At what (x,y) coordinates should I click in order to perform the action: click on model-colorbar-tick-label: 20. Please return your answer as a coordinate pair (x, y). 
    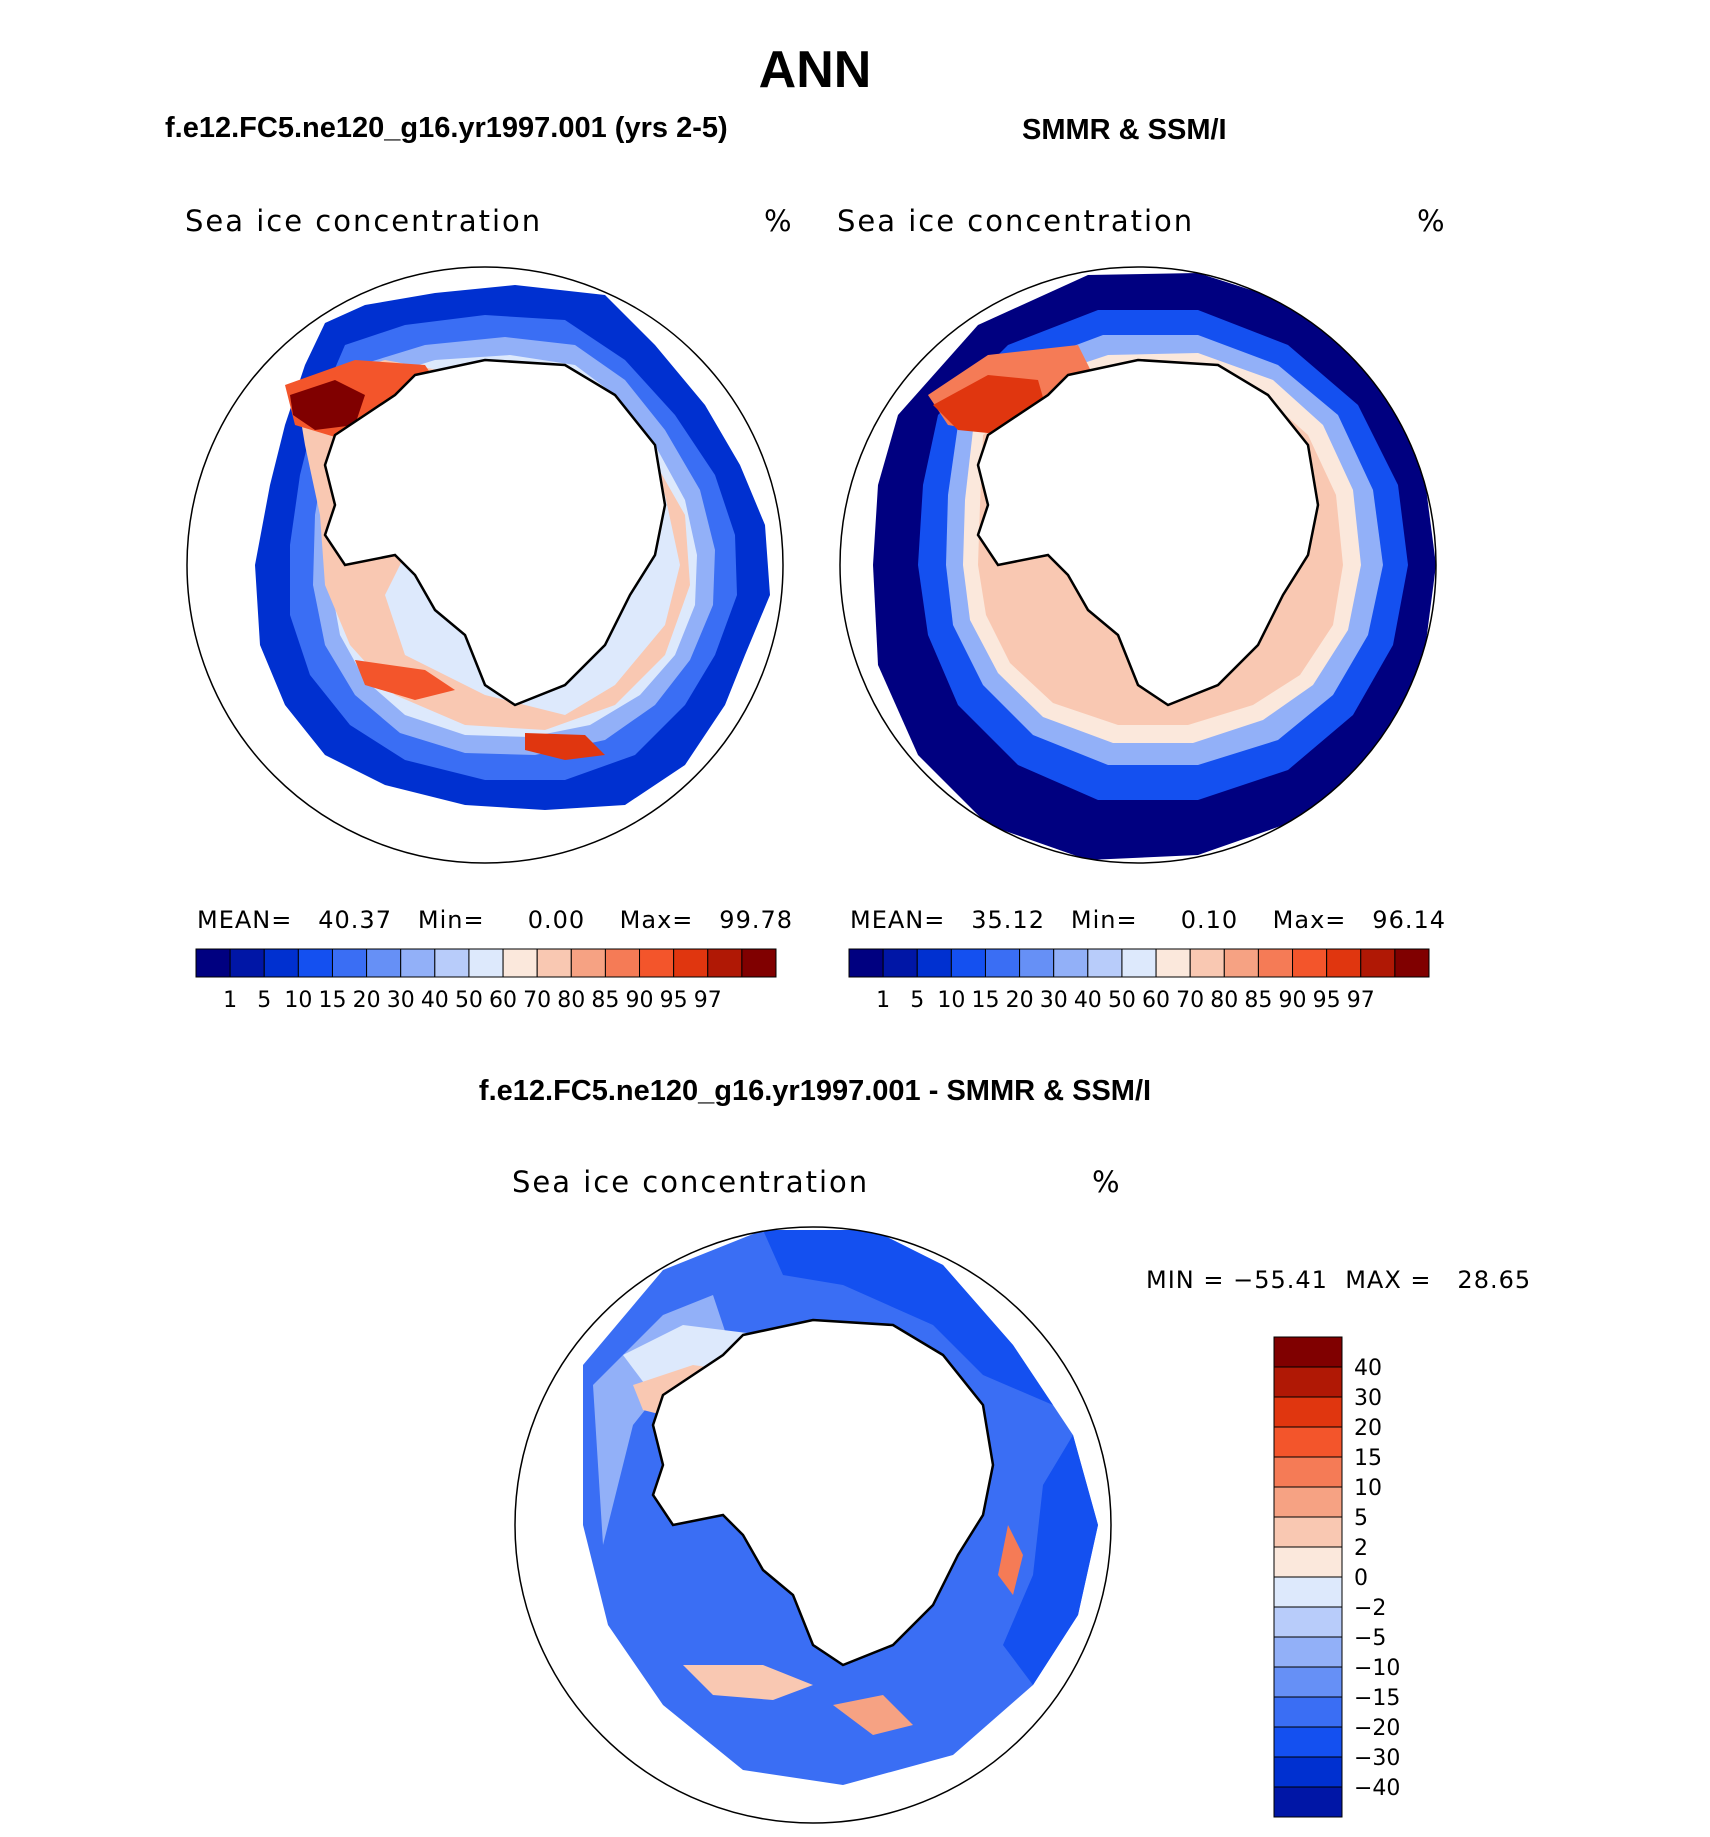
    Looking at the image, I should click on (367, 1000).